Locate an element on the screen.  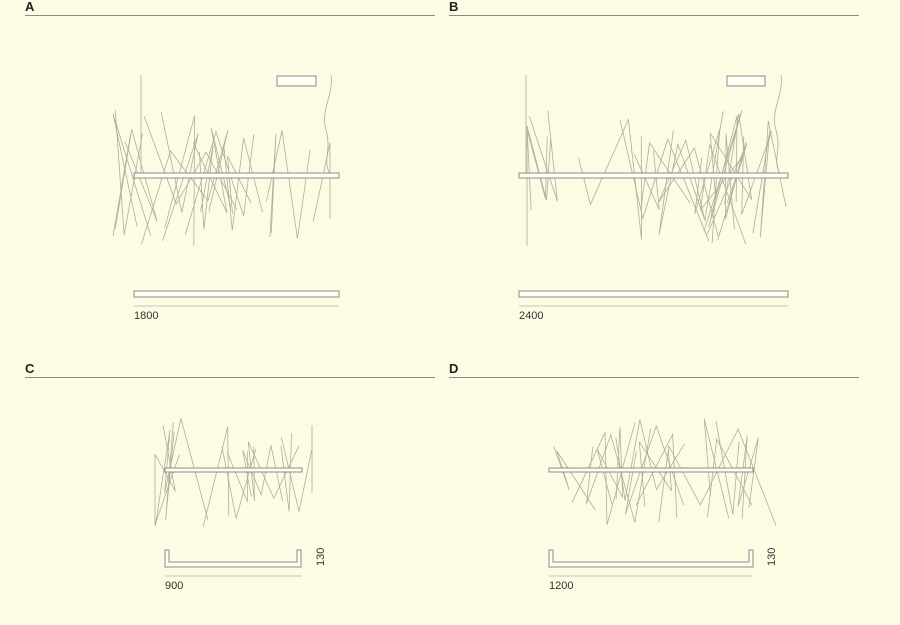
width-label: 1200 is located at coordinates (561, 586).